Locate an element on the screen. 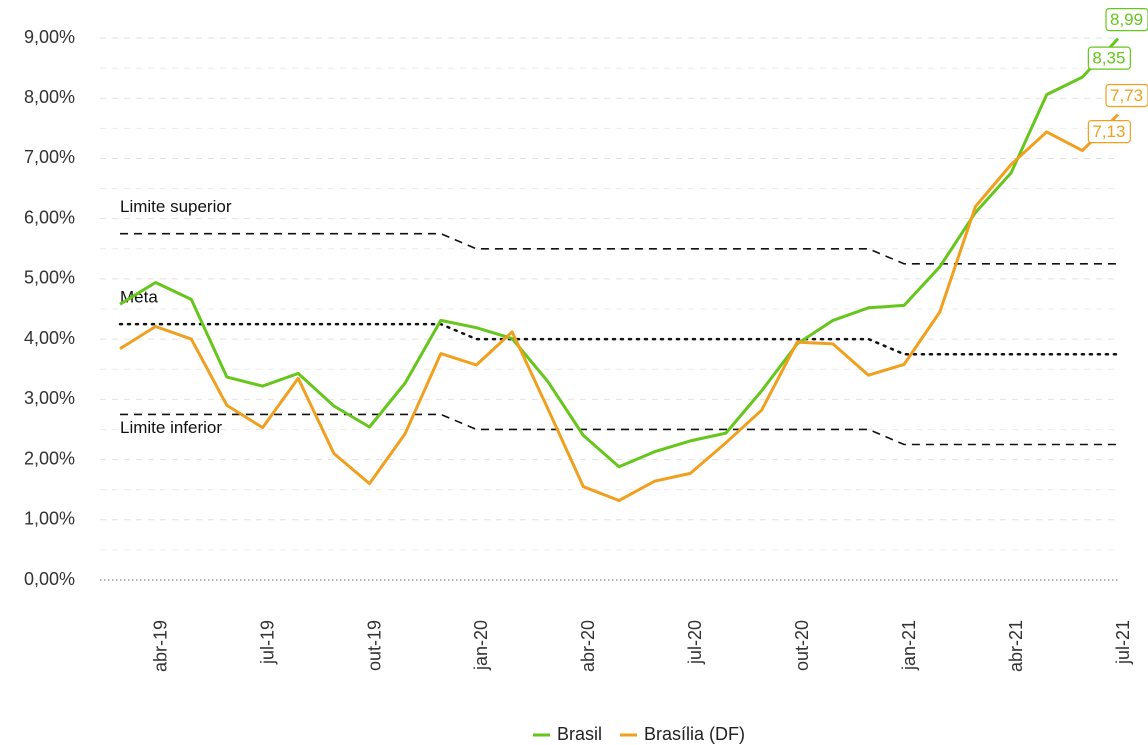  value-label: 7,73 is located at coordinates (1126, 95).